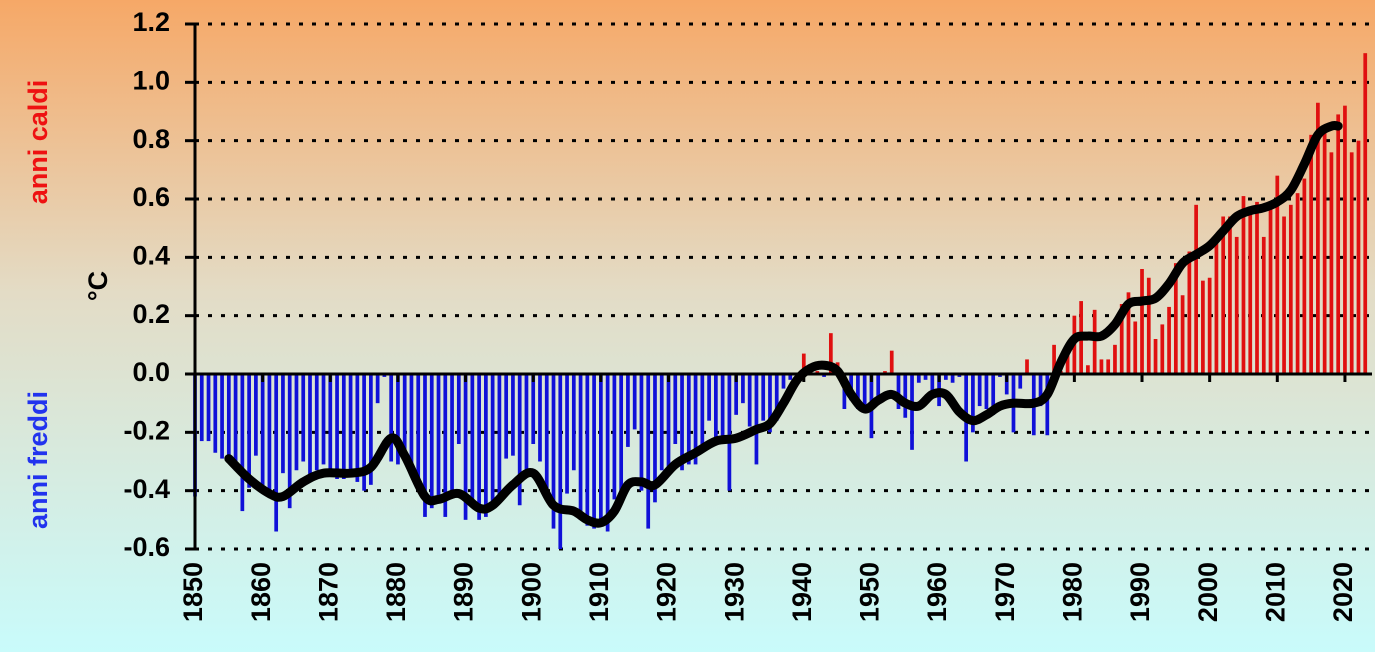 Image resolution: width=1375 pixels, height=652 pixels. Describe the element at coordinates (151, 372) in the screenshot. I see `y-tick-label: 0.0` at that location.